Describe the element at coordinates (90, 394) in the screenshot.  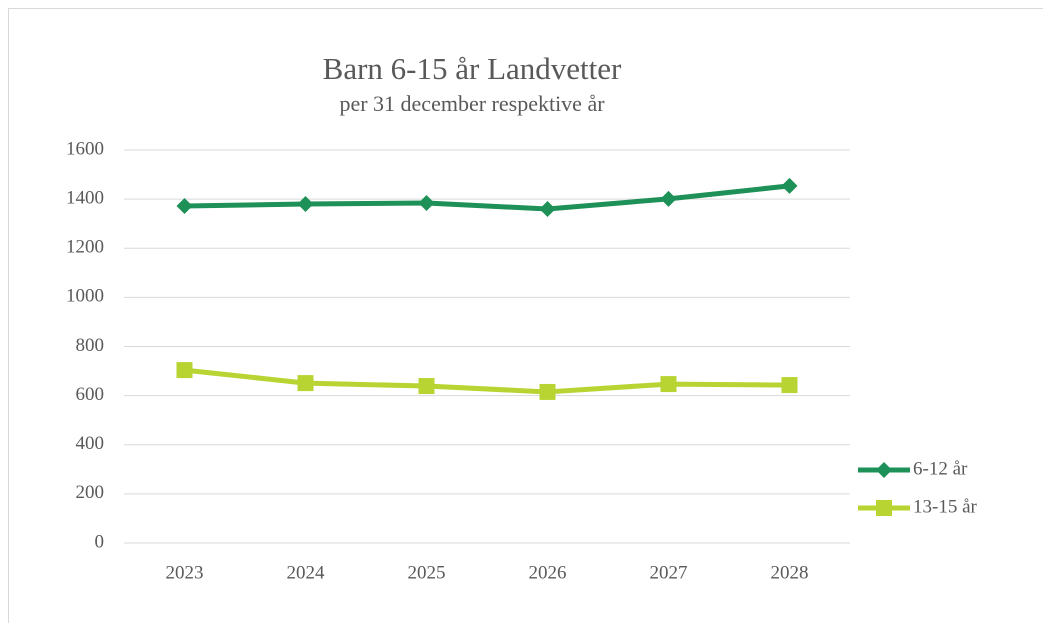
I see `y-tick-label: 600` at that location.